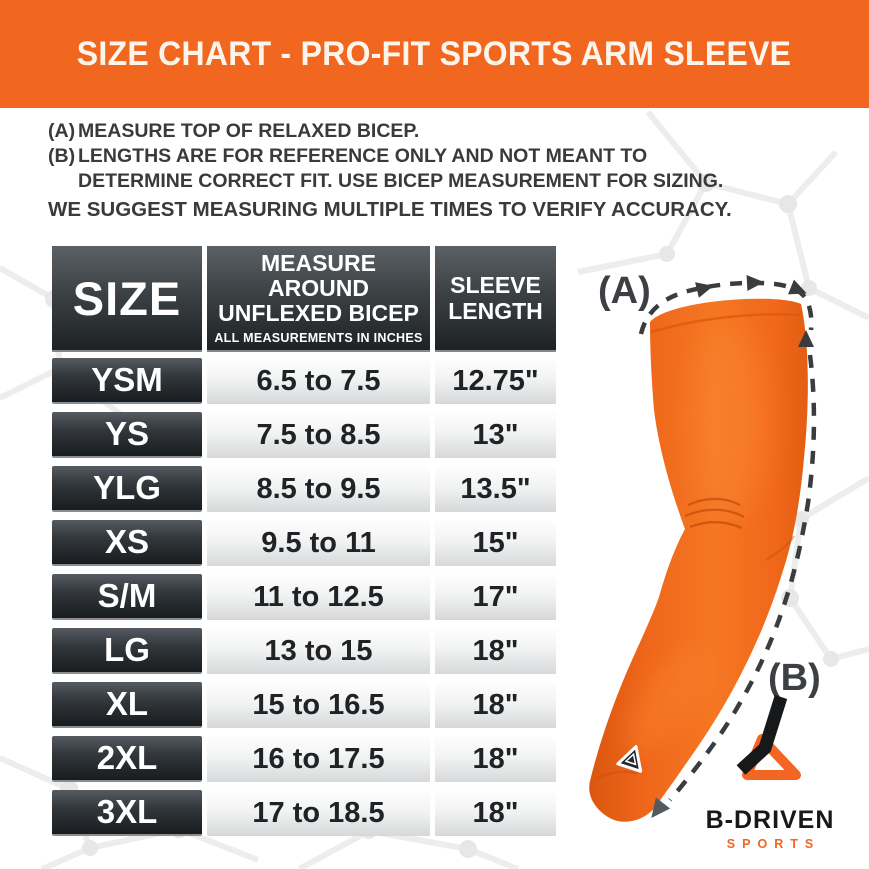 The image size is (869, 869). What do you see at coordinates (127, 489) in the screenshot?
I see `cell-size: YLG` at bounding box center [127, 489].